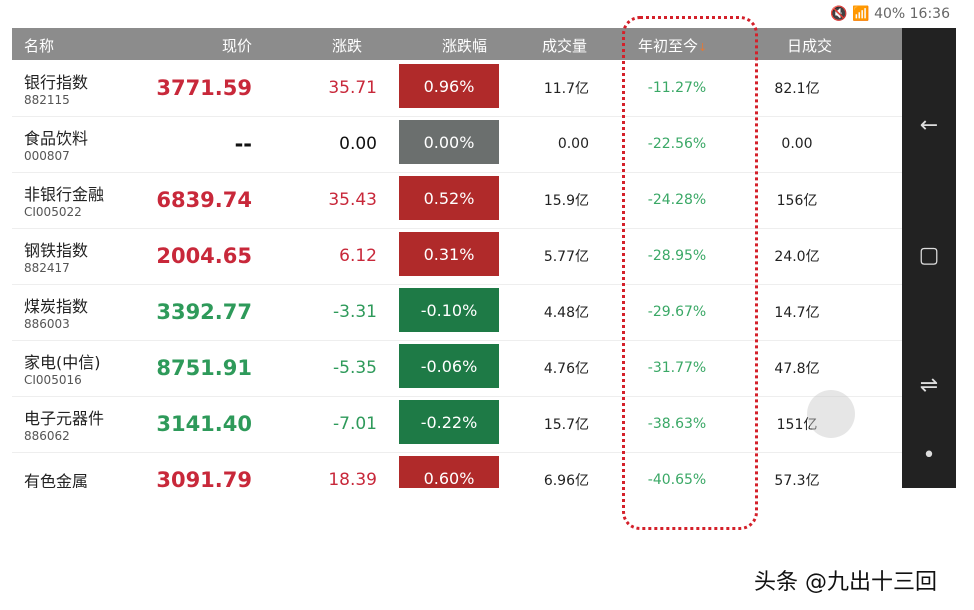 The height and width of the screenshot is (610, 974). Describe the element at coordinates (677, 368) in the screenshot. I see `ytd: -31.77%` at that location.